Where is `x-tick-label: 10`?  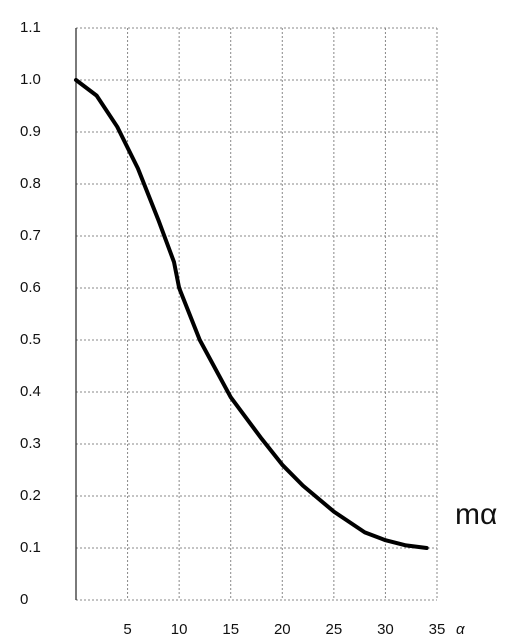 x-tick-label: 10 is located at coordinates (179, 629).